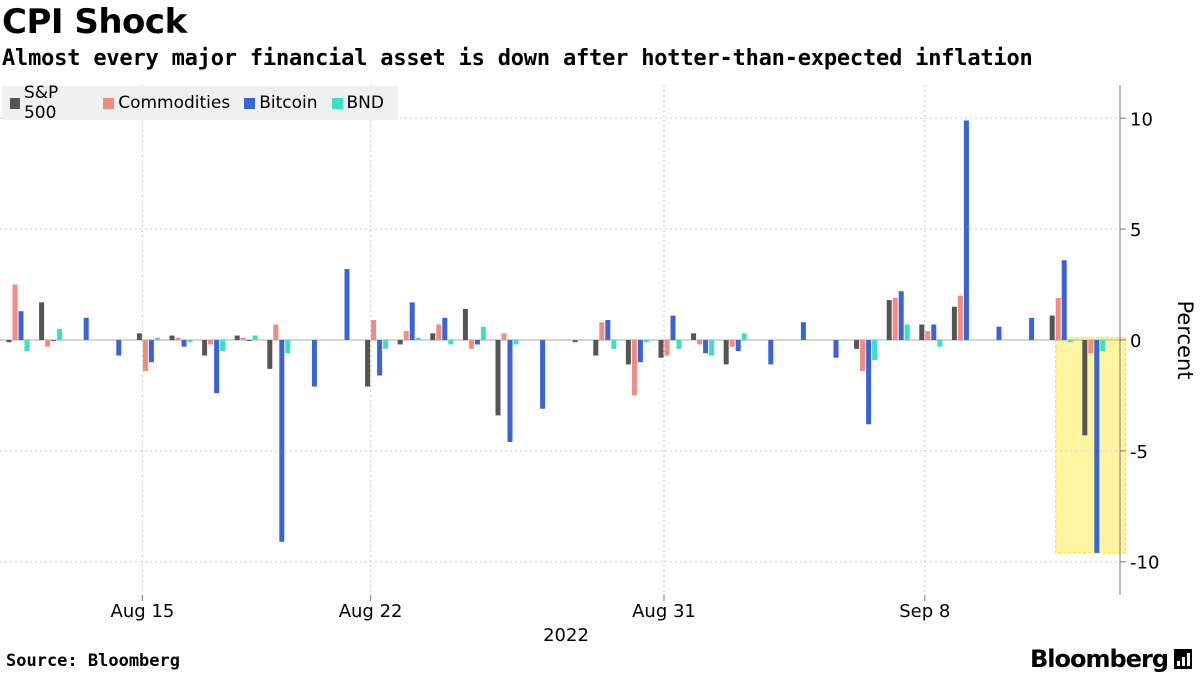 The image size is (1200, 675). Describe the element at coordinates (41, 103) in the screenshot. I see `legend-label: S&P 500` at that location.